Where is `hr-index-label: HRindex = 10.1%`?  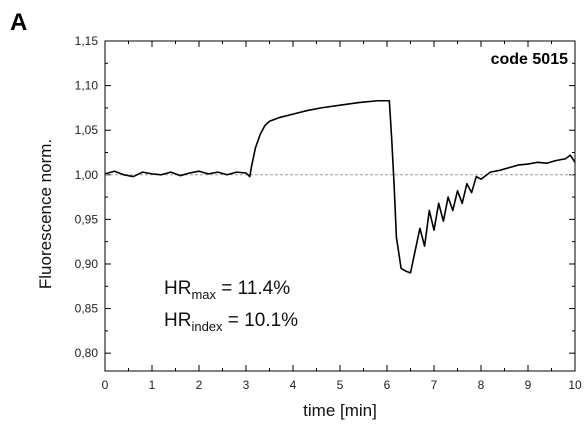 hr-index-label: HRindex = 10.1% is located at coordinates (231, 322).